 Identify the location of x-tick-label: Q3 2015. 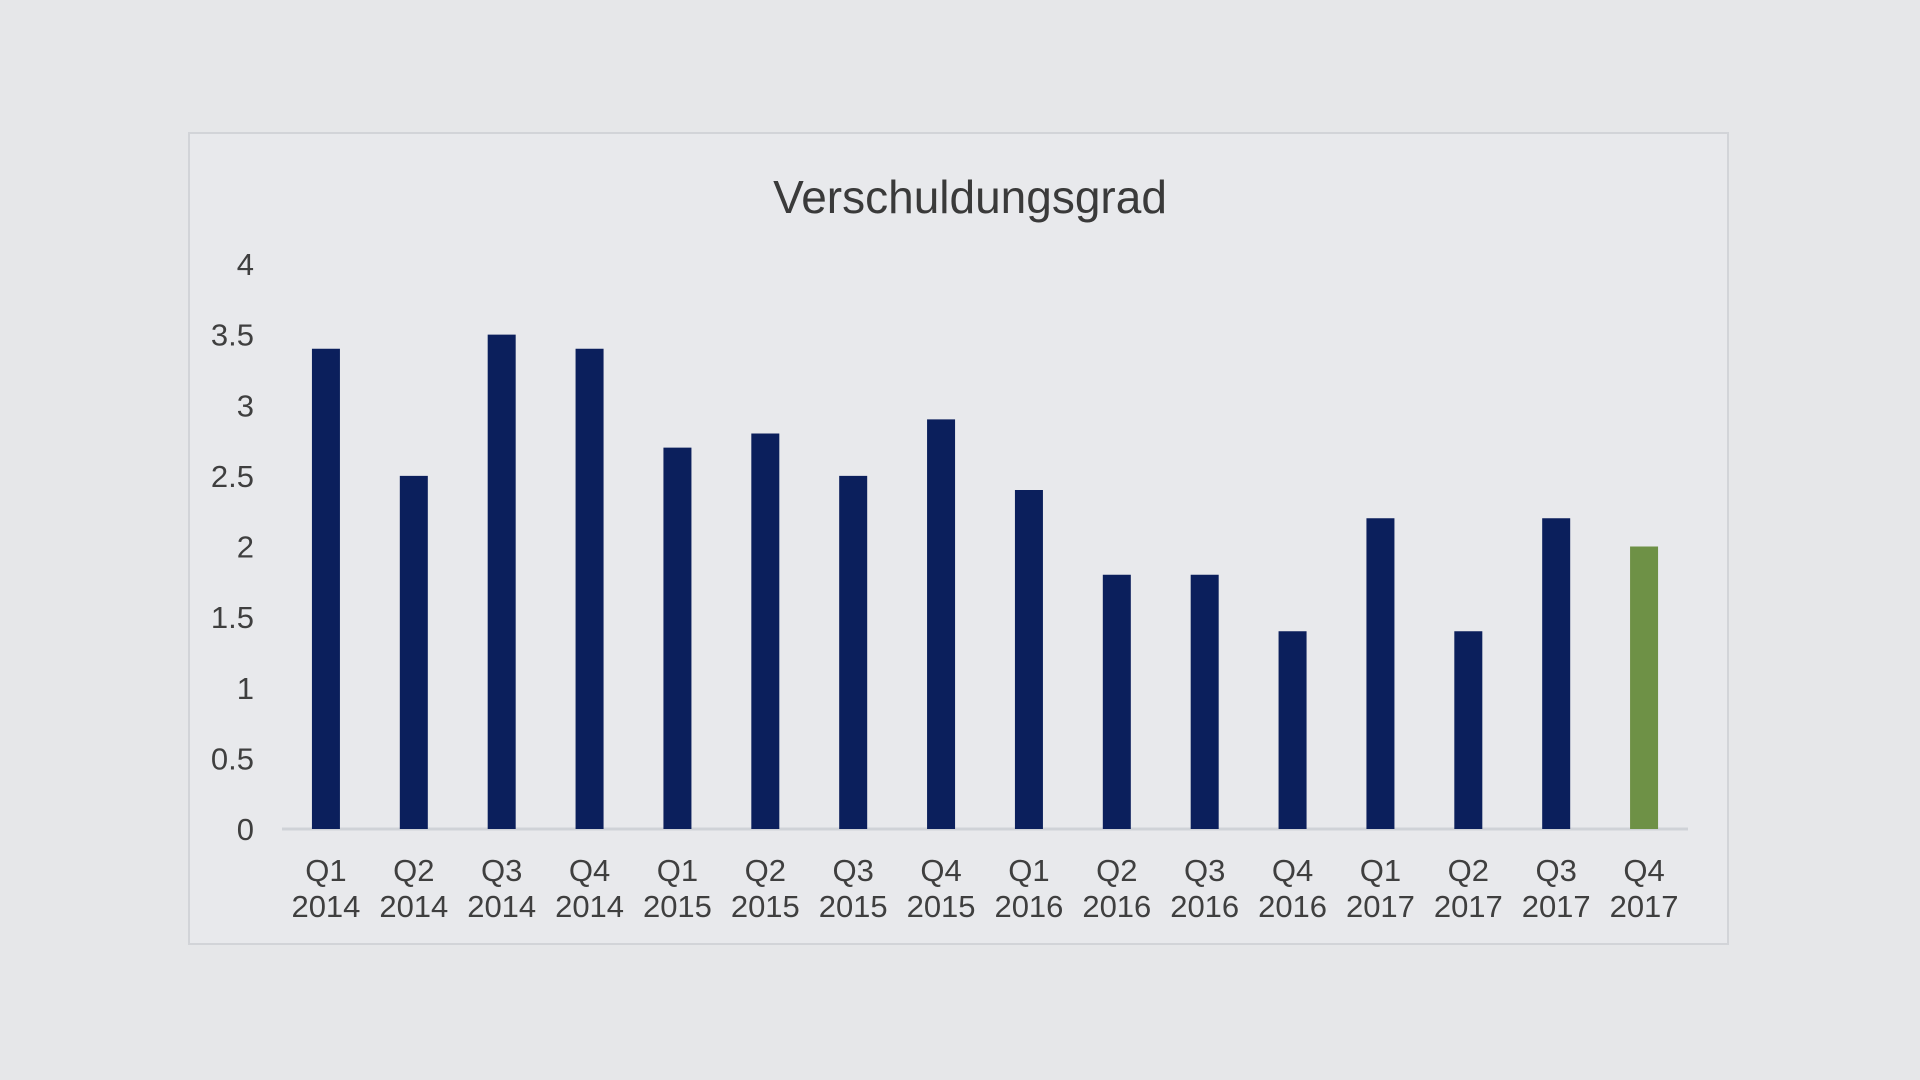
(853, 888).